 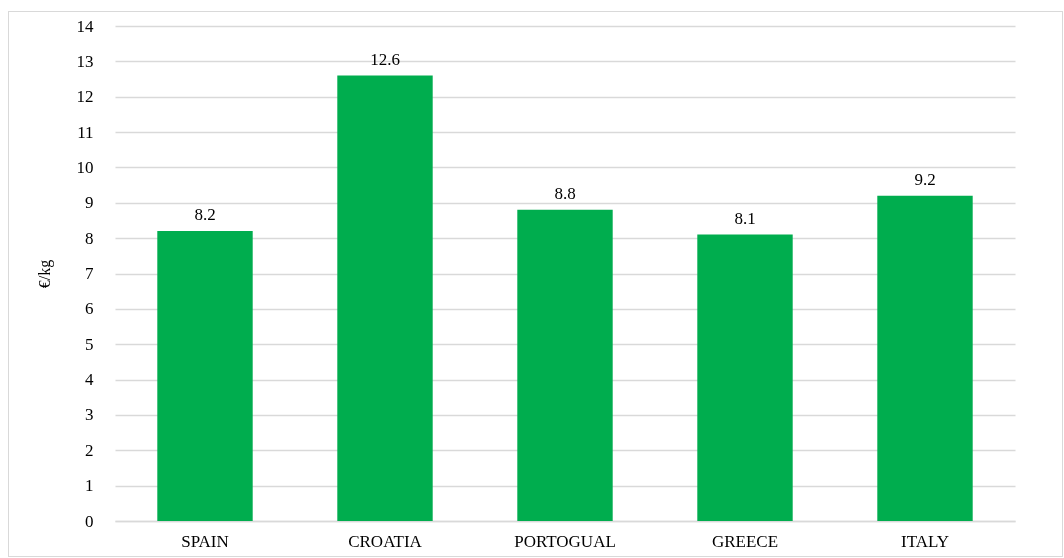 I want to click on y-tick-label: 7, so click(x=89, y=273).